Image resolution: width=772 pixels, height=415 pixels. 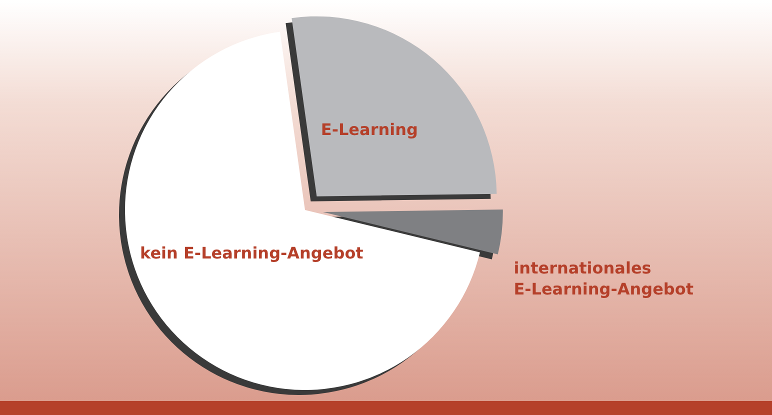 What do you see at coordinates (252, 252) in the screenshot?
I see `slice-label: kein E-Learning-Angebot` at bounding box center [252, 252].